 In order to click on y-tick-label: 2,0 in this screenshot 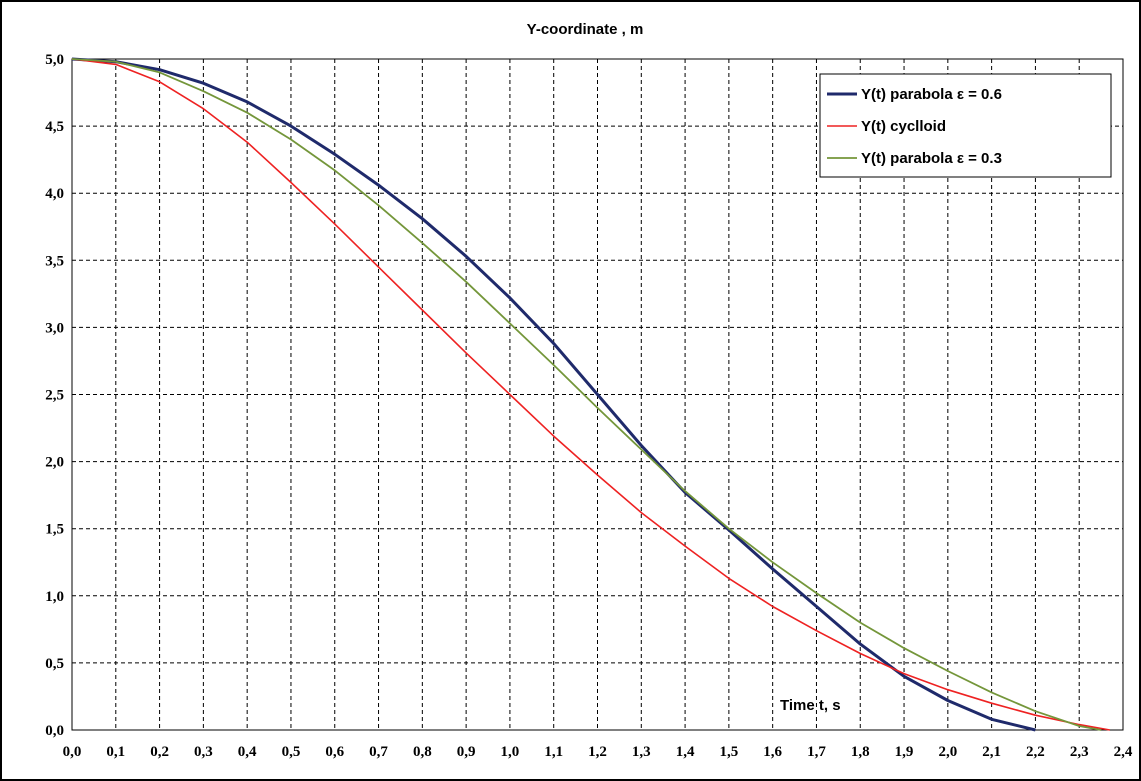, I will do `click(54, 463)`.